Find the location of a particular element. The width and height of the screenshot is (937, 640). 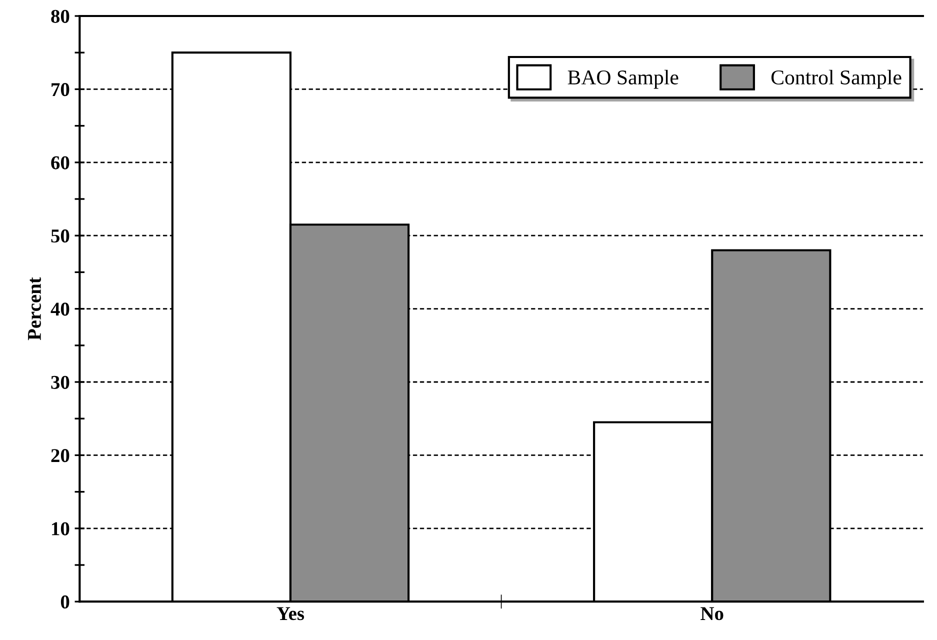

y-tick-label: 30 is located at coordinates (60, 382).